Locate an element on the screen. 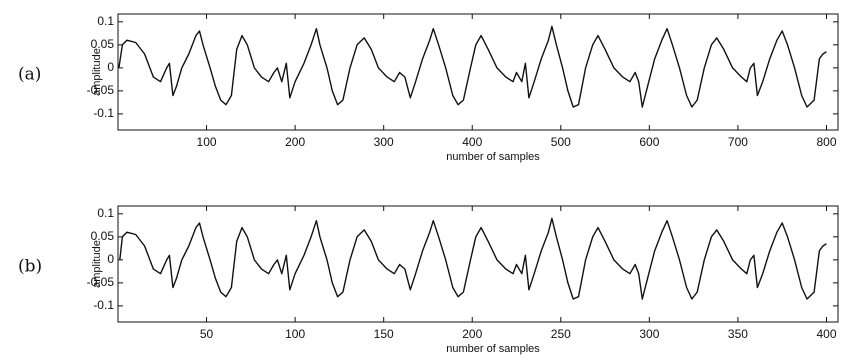 The height and width of the screenshot is (361, 852). x-tick-label: 50 is located at coordinates (207, 334).